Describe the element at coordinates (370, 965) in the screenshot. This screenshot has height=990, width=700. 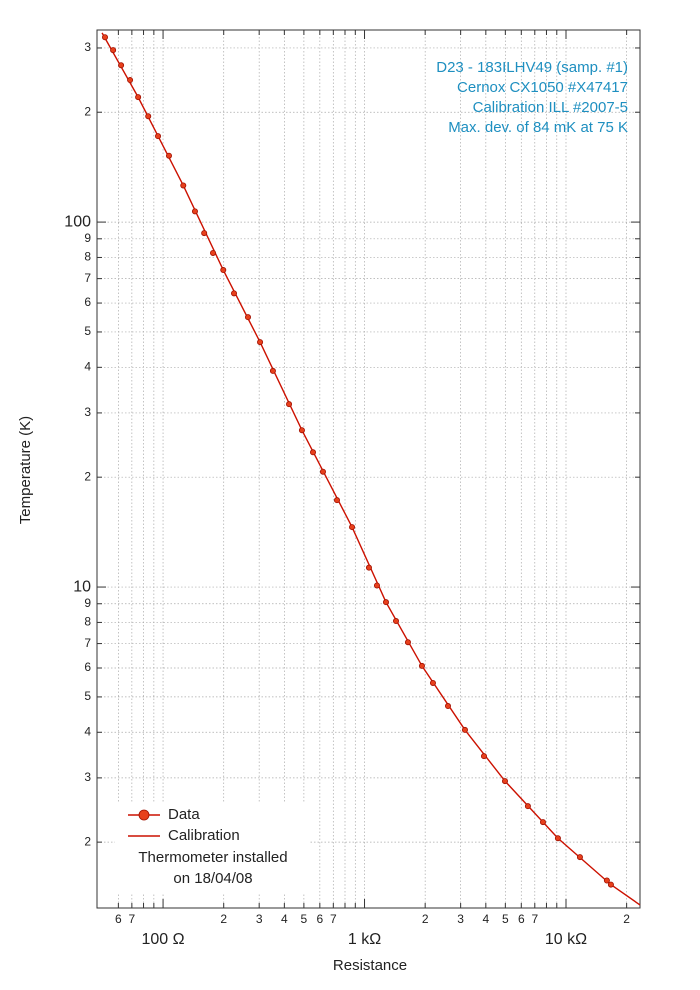
I see `x-axis-label: Resistance` at that location.